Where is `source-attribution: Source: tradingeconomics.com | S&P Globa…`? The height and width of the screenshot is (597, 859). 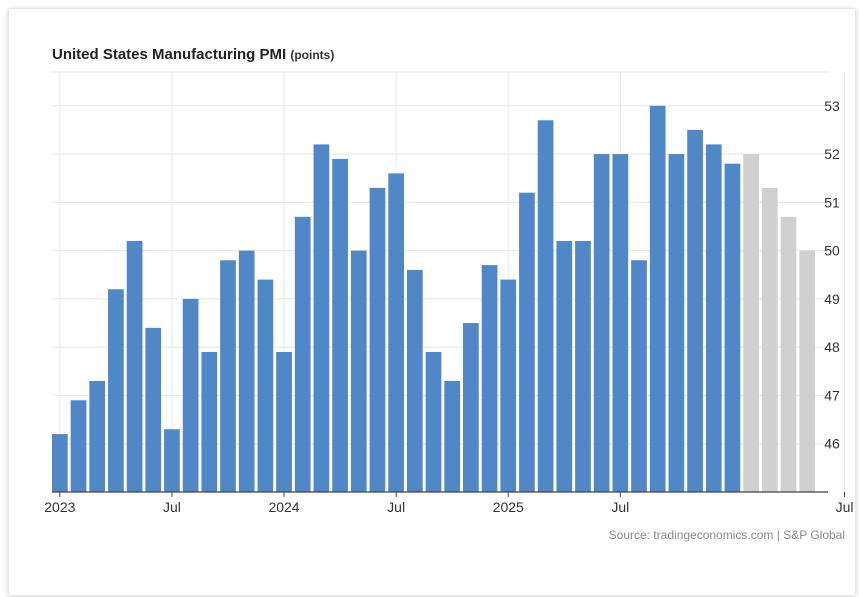
source-attribution: Source: tradingeconomics.com | S&P Globa… is located at coordinates (726, 535).